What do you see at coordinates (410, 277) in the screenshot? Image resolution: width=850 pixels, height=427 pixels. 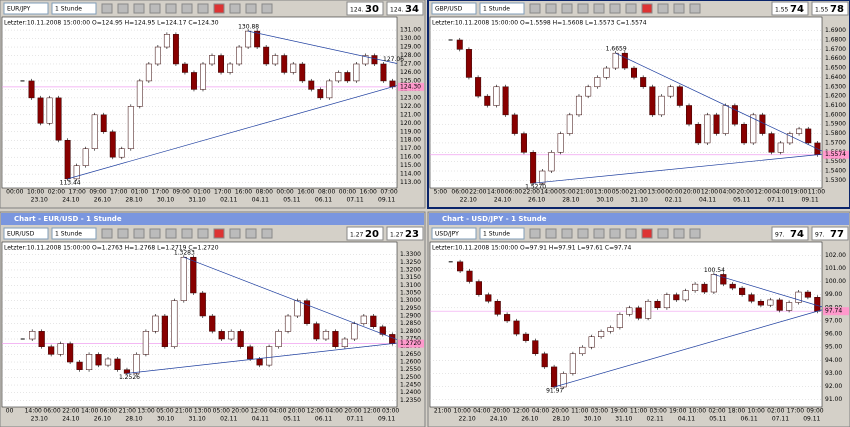 I see `y-tick-label: 1.3150` at bounding box center [410, 277].